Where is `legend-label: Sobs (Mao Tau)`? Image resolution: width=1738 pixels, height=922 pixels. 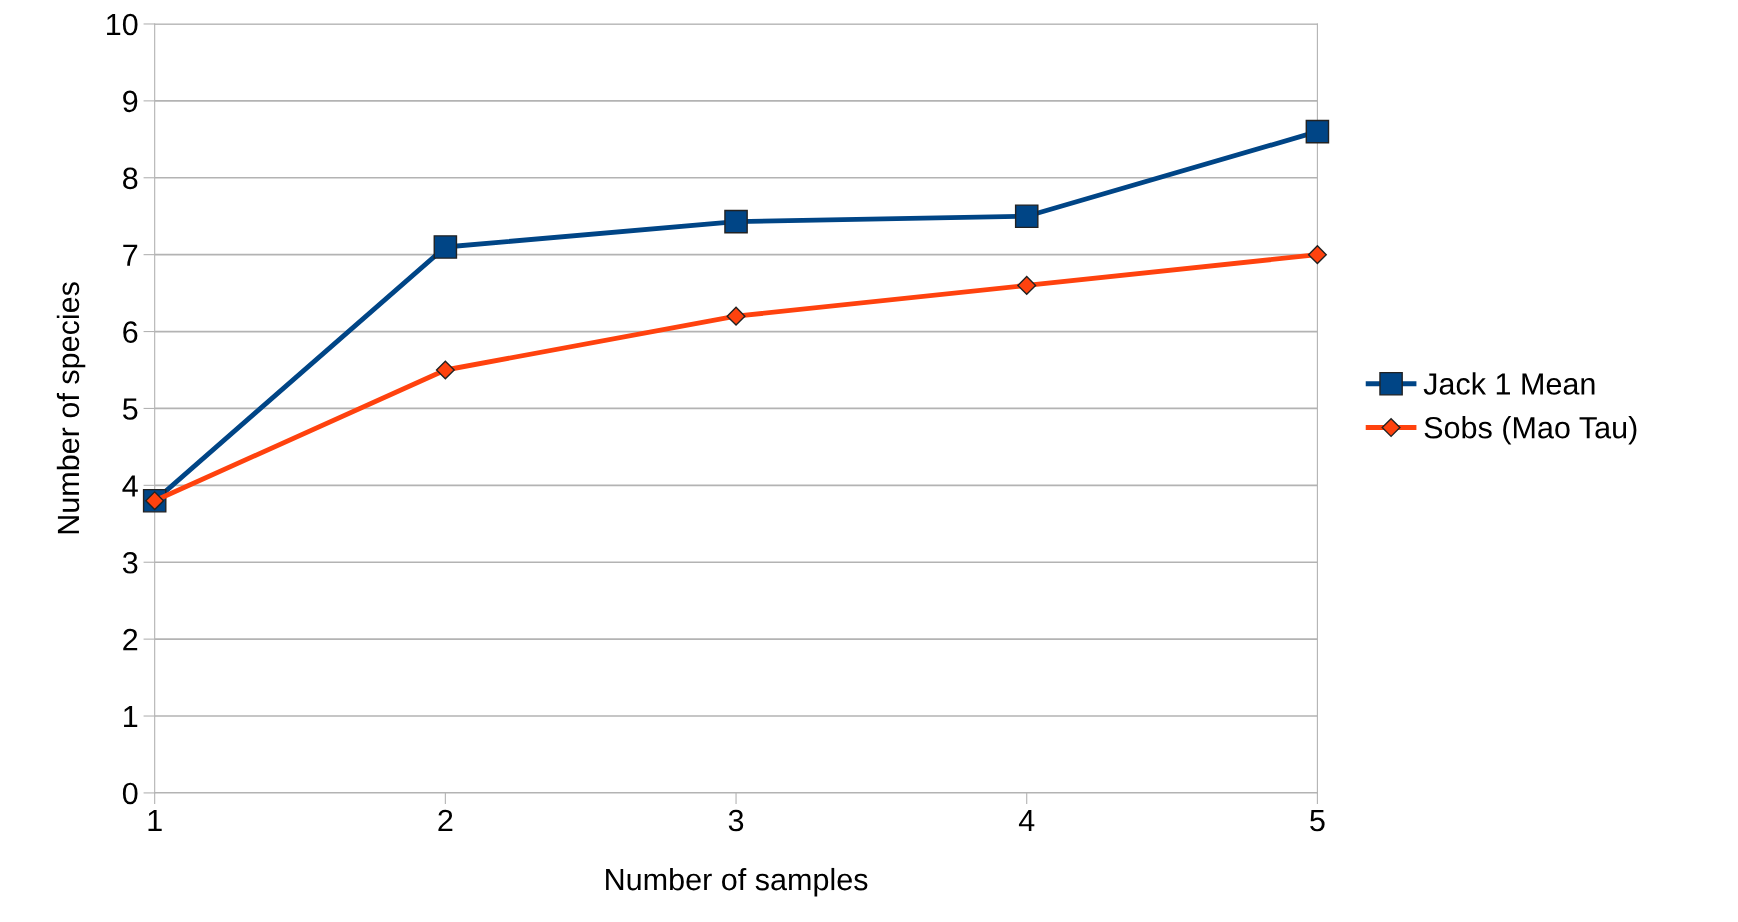
legend-label: Sobs (Mao Tau) is located at coordinates (1530, 430).